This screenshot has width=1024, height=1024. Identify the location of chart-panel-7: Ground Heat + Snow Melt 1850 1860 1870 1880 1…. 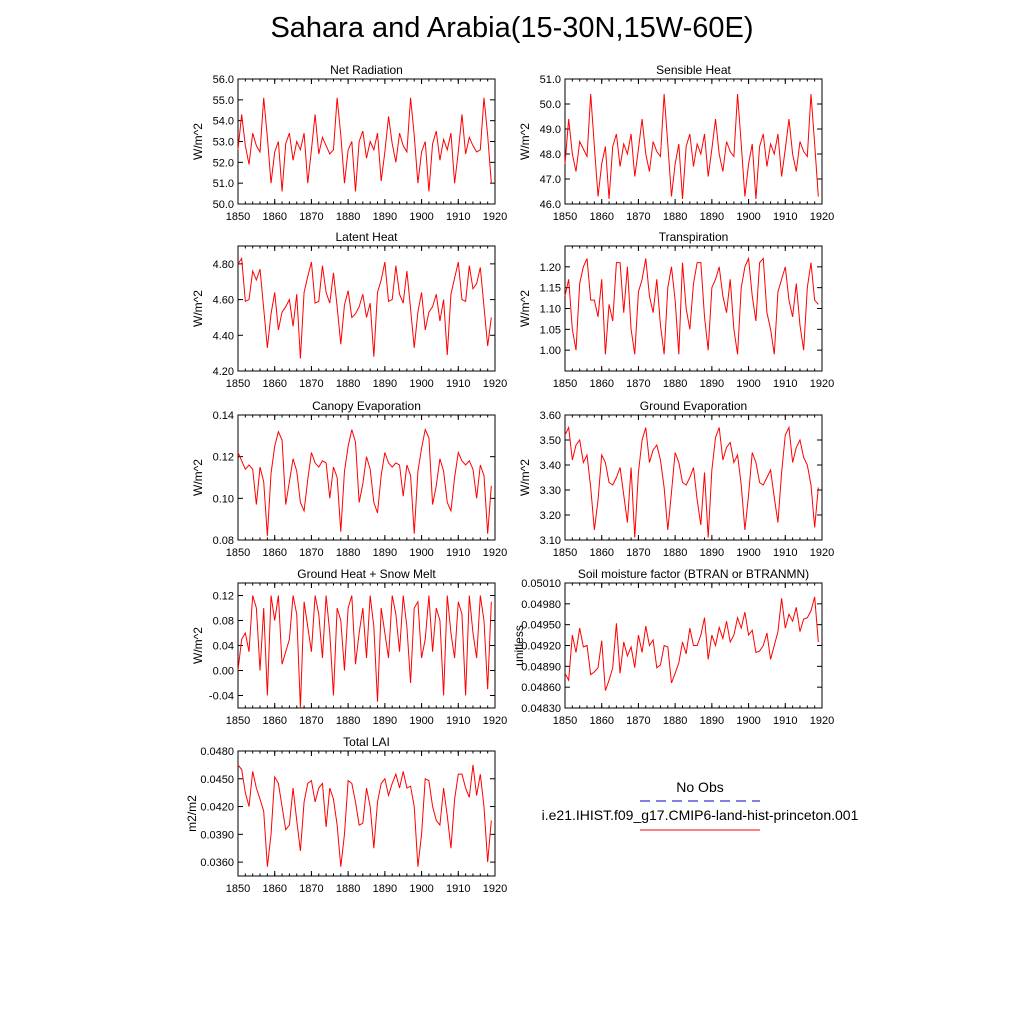
(349, 647).